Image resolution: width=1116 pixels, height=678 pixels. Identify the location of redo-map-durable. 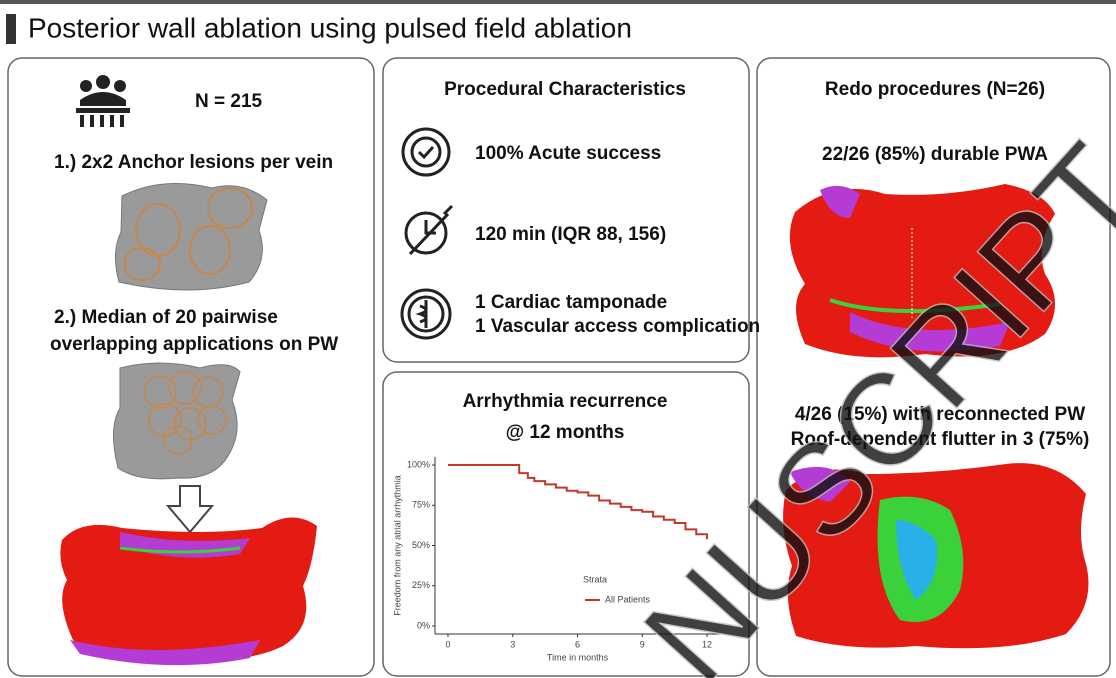
(922, 271).